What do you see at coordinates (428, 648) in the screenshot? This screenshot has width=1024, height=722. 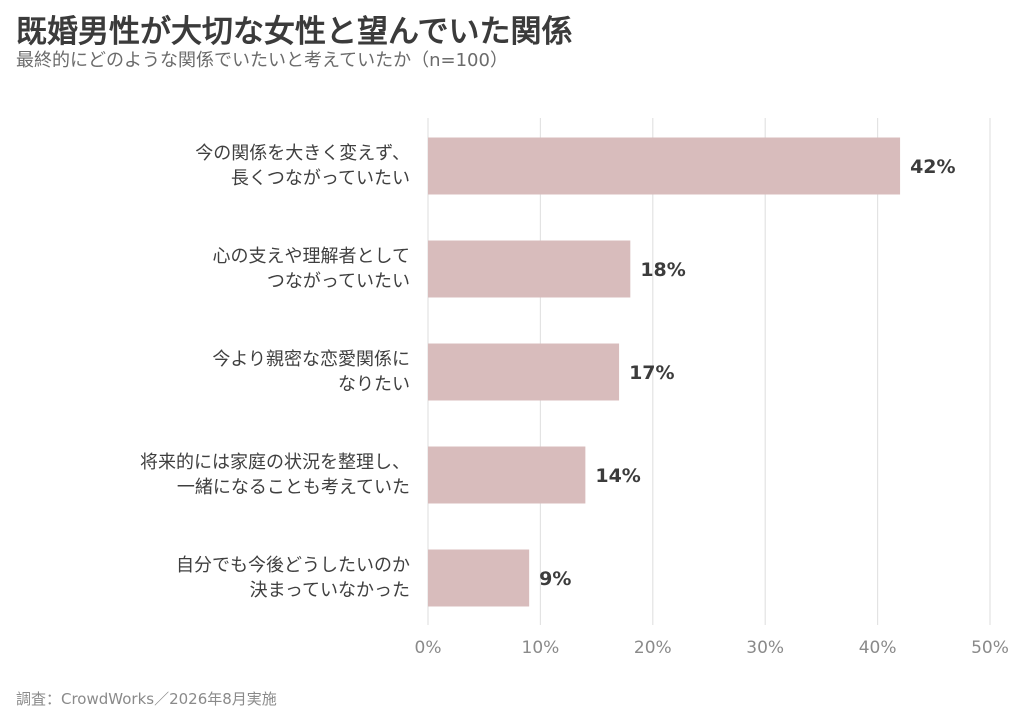 I see `x-tick-label: 0%` at bounding box center [428, 648].